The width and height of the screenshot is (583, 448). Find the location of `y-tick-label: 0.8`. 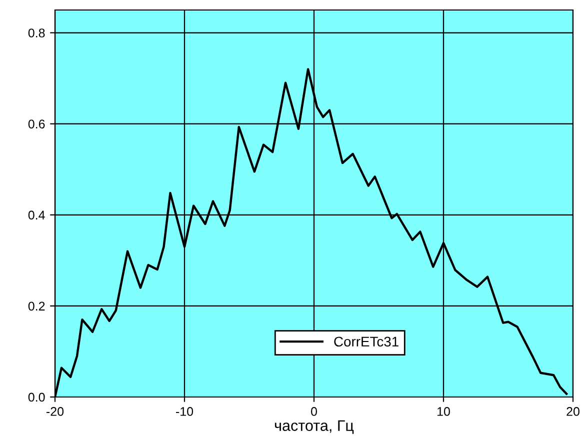

y-tick-label: 0.8 is located at coordinates (36, 33).